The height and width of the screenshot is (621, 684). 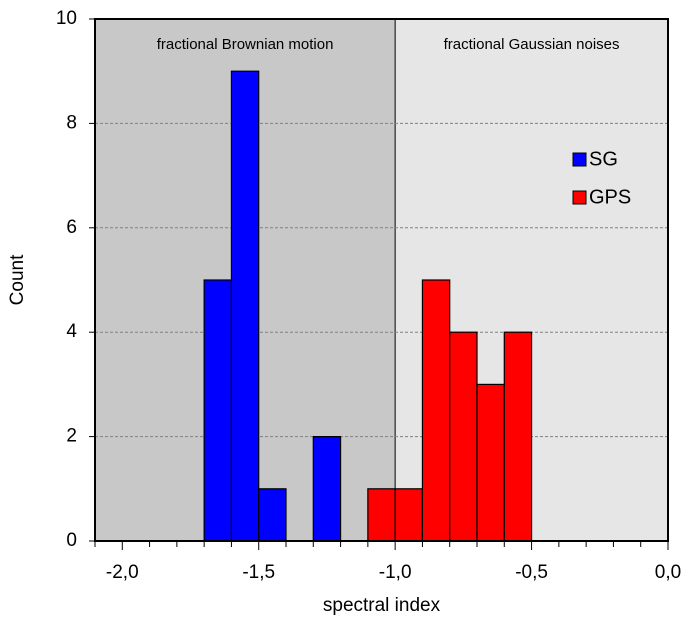 What do you see at coordinates (17, 279) in the screenshot?
I see `y-axis-label: Count` at bounding box center [17, 279].